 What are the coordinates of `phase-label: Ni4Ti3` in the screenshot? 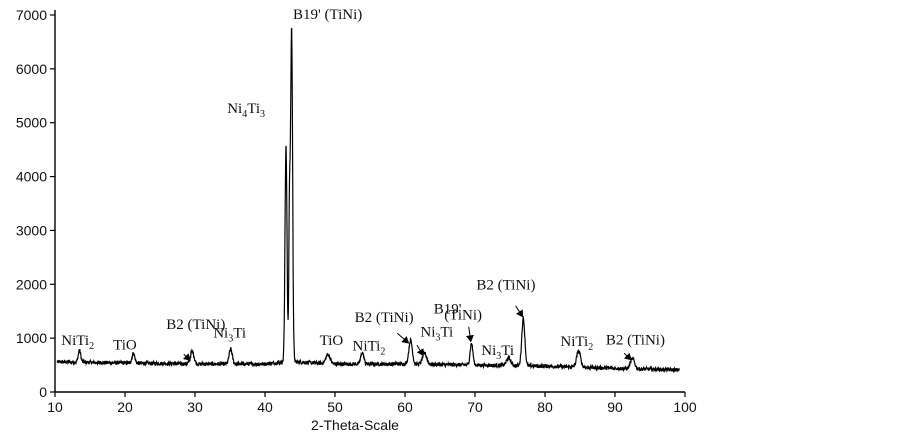 It's located at (246, 110).